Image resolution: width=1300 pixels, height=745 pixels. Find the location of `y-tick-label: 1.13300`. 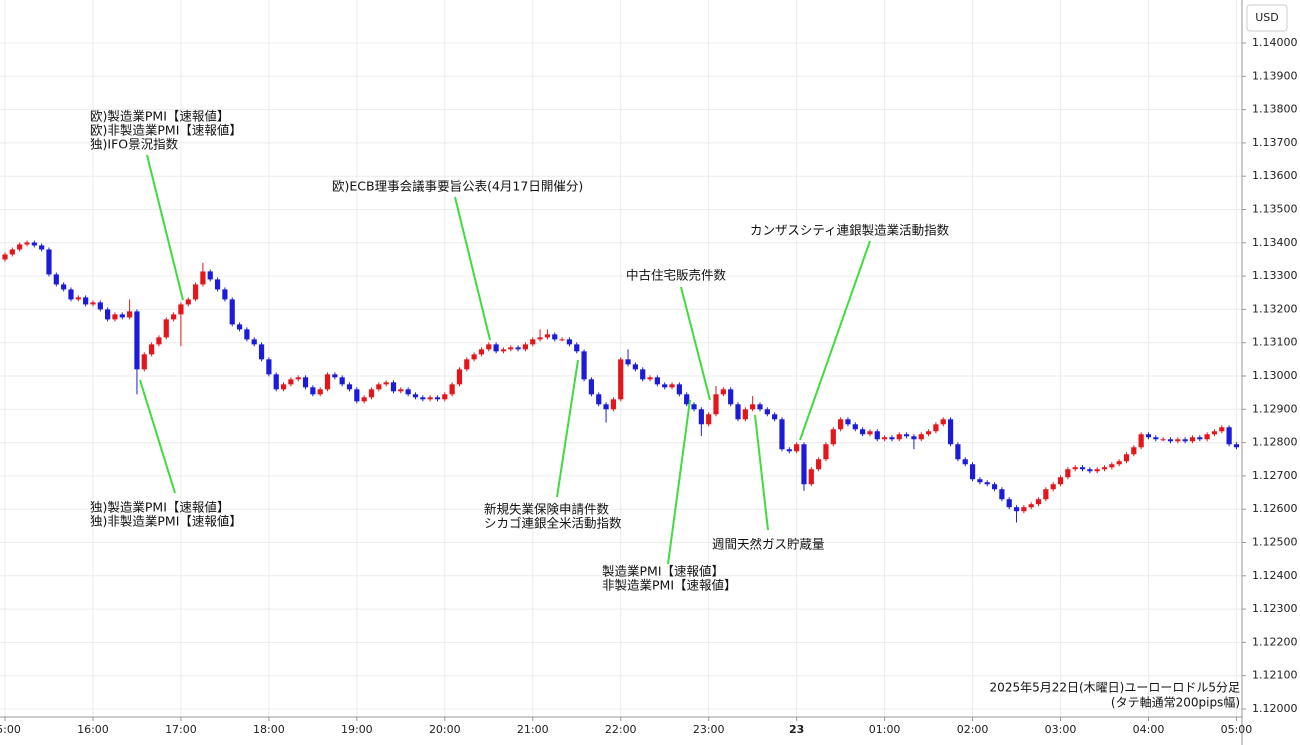

y-tick-label: 1.13300 is located at coordinates (1275, 275).